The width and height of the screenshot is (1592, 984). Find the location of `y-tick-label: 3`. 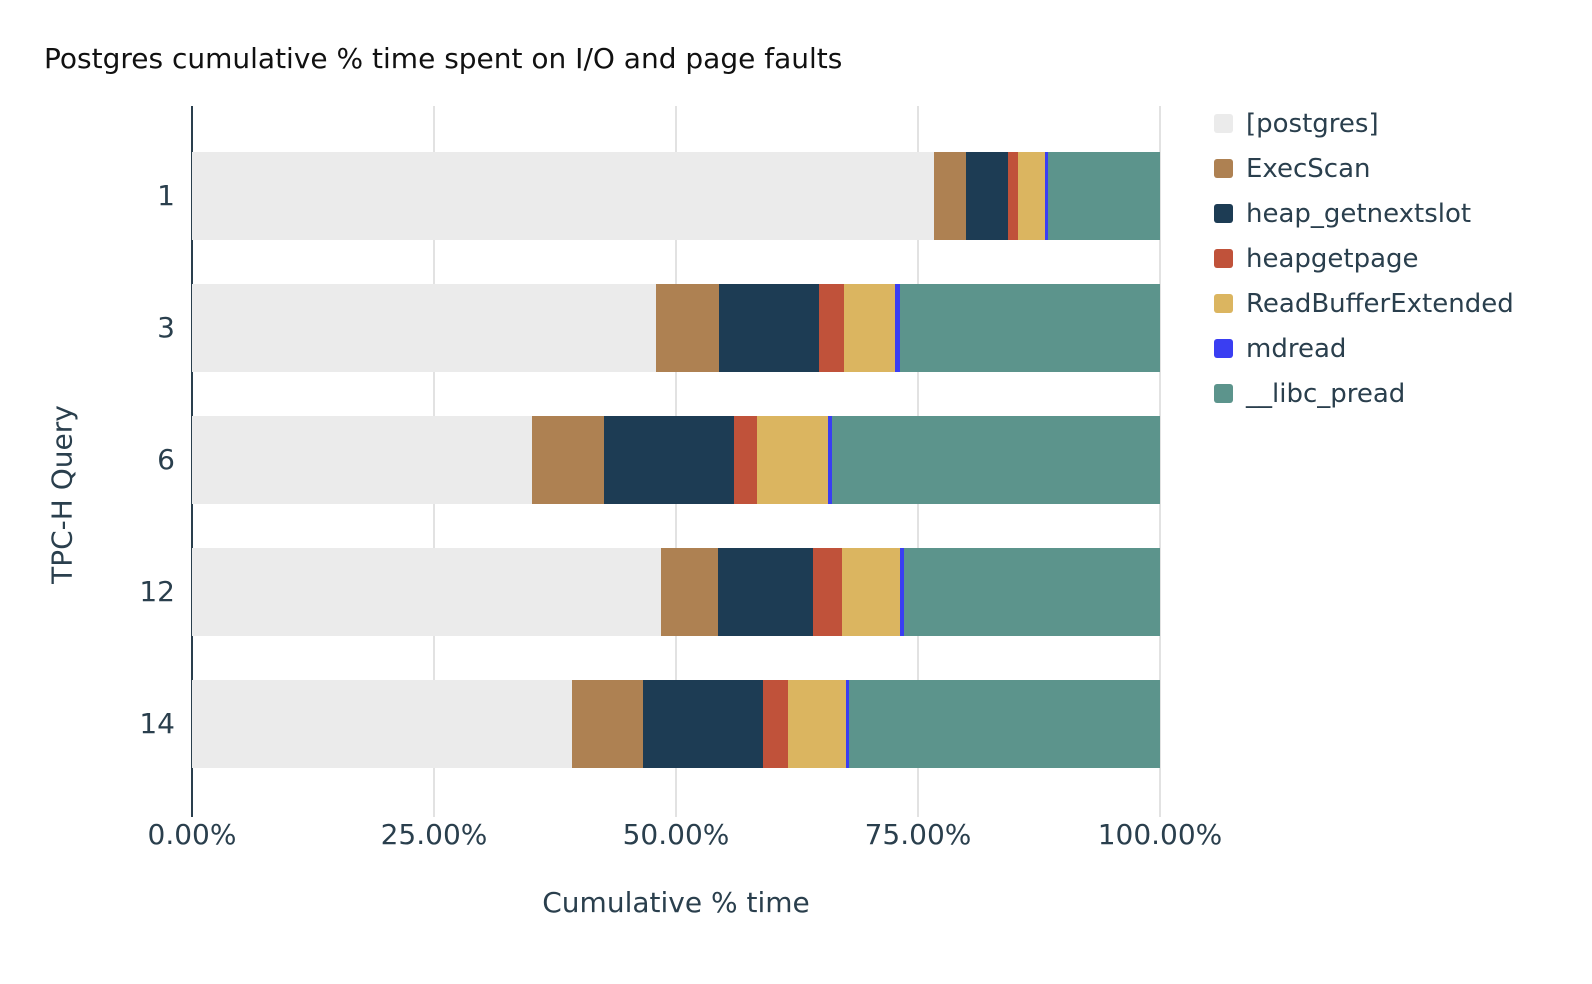

y-tick-label: 3 is located at coordinates (166, 327).